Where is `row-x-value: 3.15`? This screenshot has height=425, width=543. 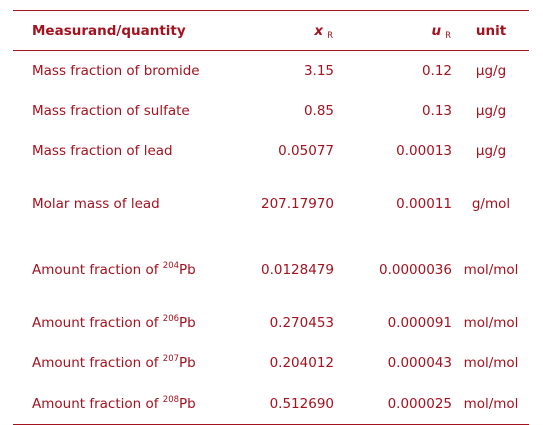 row-x-value: 3.15 is located at coordinates (318, 71).